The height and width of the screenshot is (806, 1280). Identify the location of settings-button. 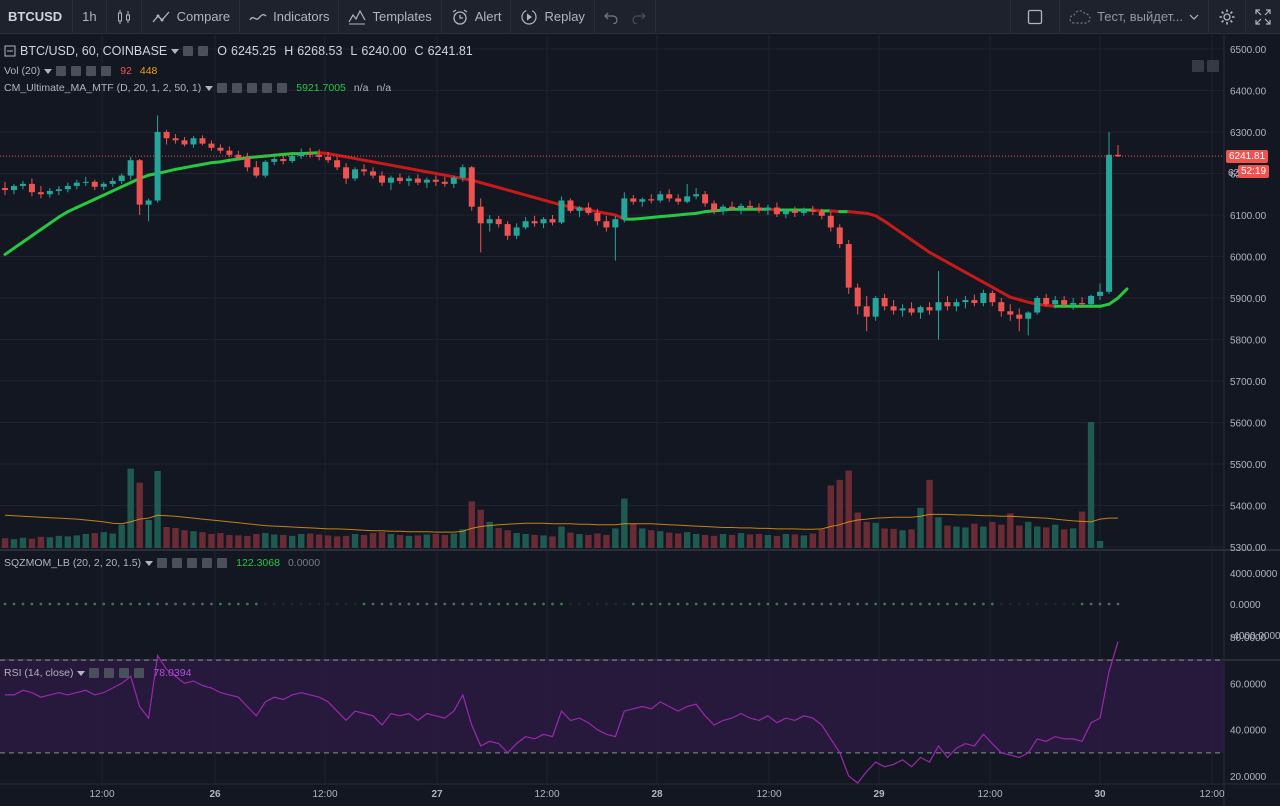
(1227, 17).